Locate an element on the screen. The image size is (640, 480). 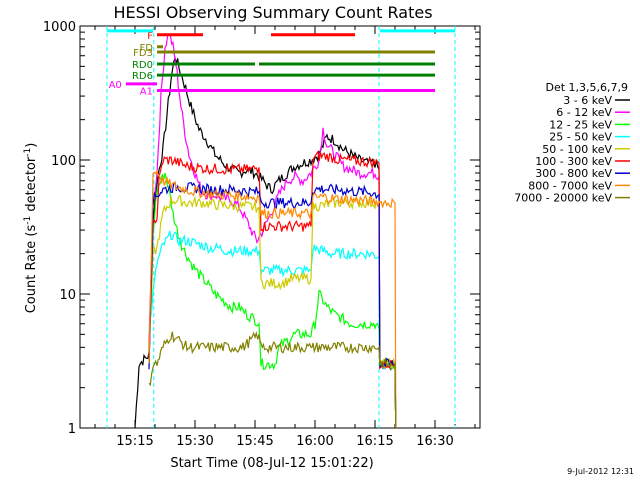
x-tick-label: 15:30 is located at coordinates (194, 441).